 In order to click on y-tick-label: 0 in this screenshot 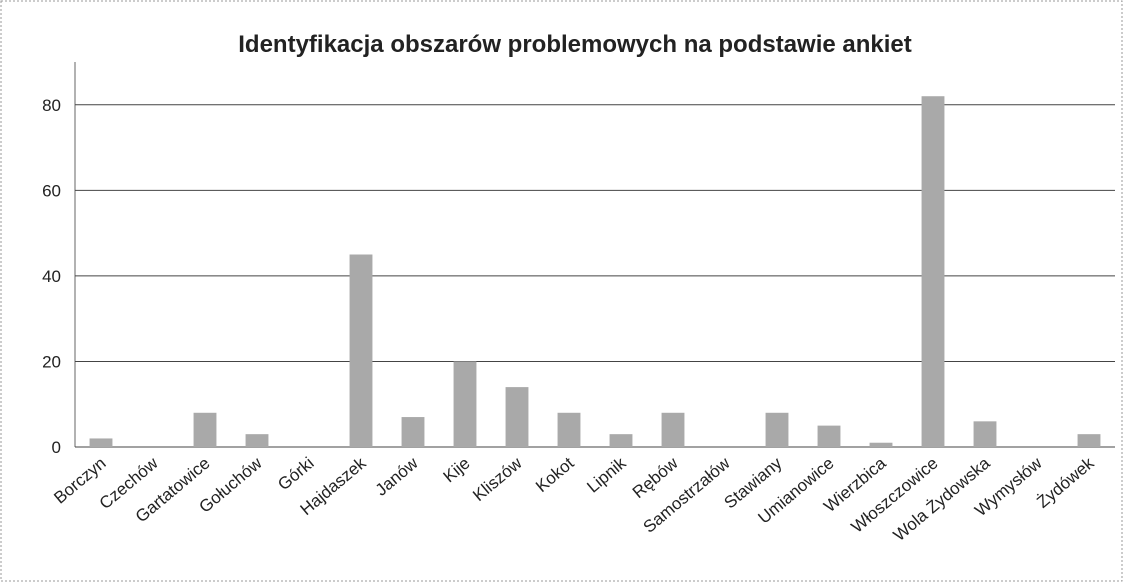, I will do `click(56, 447)`.